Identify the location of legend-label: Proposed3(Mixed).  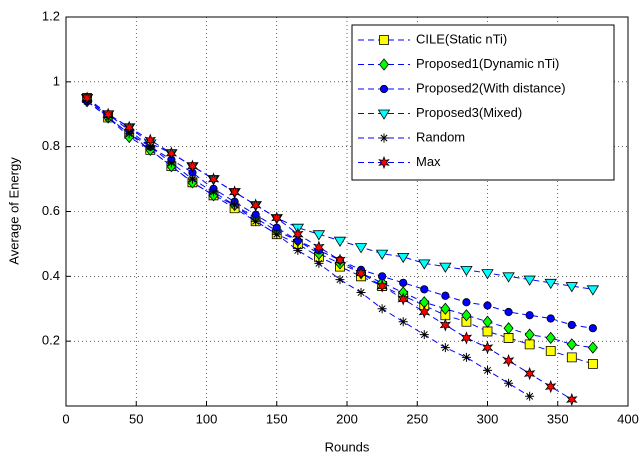
(469, 112).